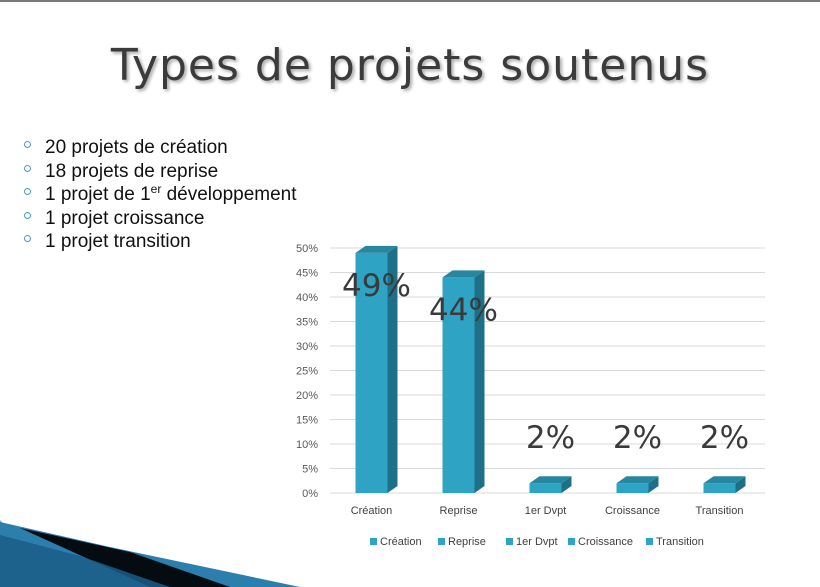 The height and width of the screenshot is (587, 820). Describe the element at coordinates (720, 511) in the screenshot. I see `x-tick-label: Transition` at that location.